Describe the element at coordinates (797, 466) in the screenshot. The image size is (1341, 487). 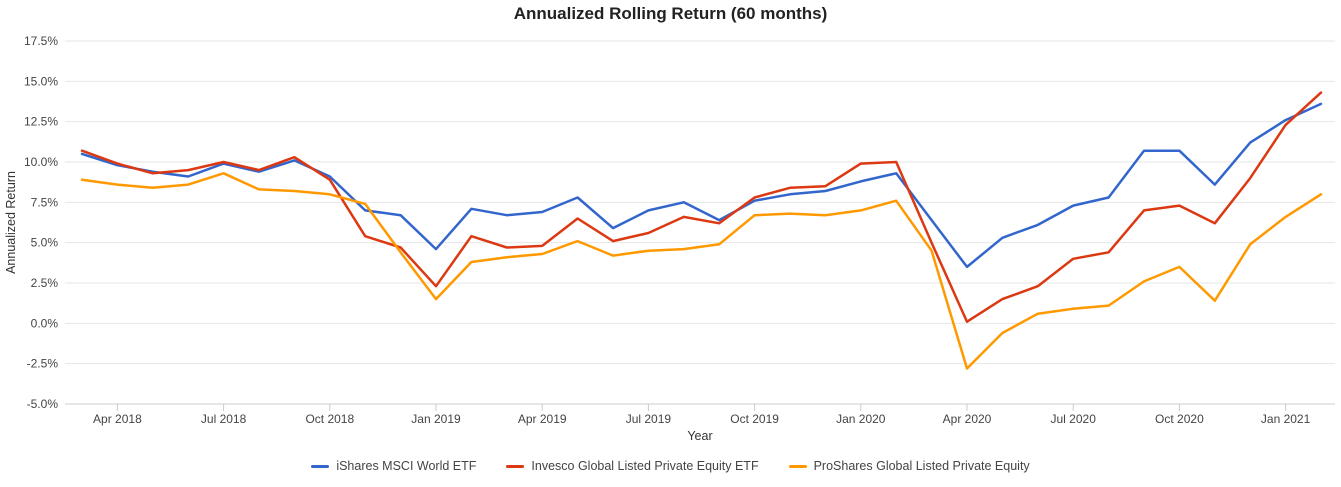
I see `legend-swatch-proshares` at that location.